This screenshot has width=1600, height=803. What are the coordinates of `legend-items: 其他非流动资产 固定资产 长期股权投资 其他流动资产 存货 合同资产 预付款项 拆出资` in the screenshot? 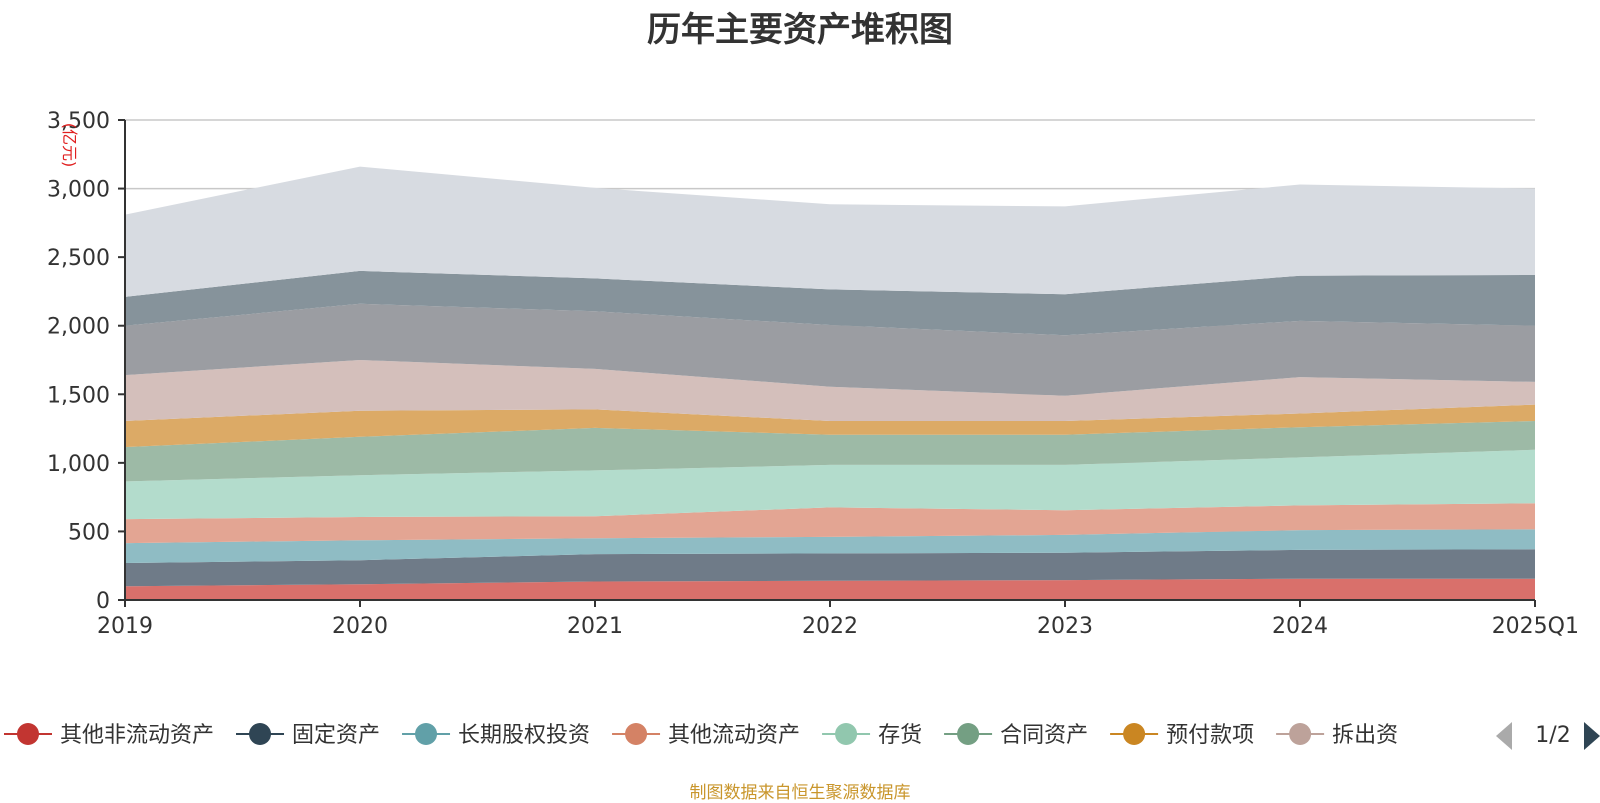 It's located at (701, 735).